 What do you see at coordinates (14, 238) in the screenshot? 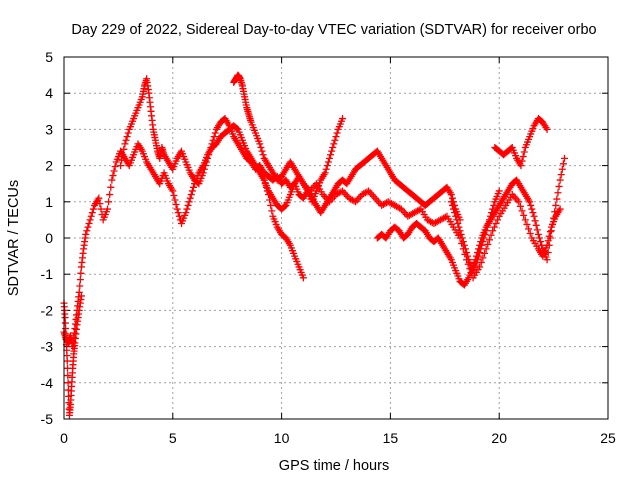
I see `y-axis-label: SDTVAR / TECUs` at bounding box center [14, 238].